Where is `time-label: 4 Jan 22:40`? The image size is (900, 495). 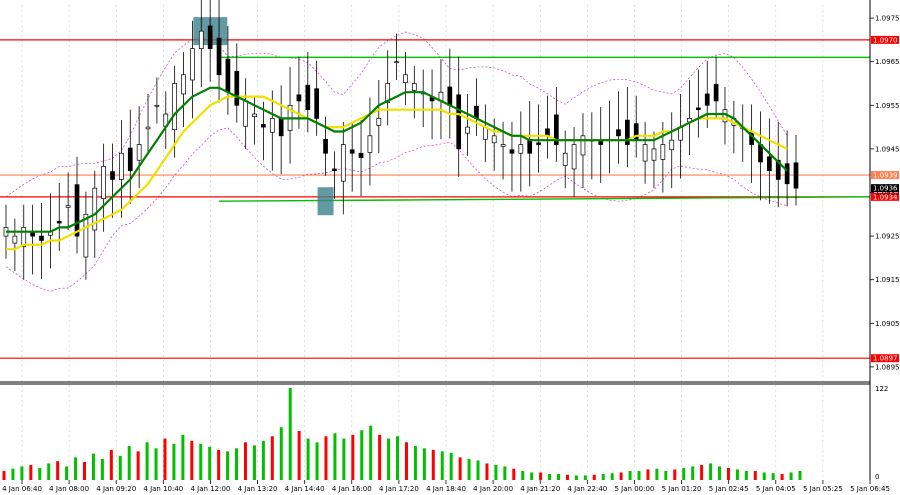
time-label: 4 Jan 22:40 is located at coordinates (587, 489).